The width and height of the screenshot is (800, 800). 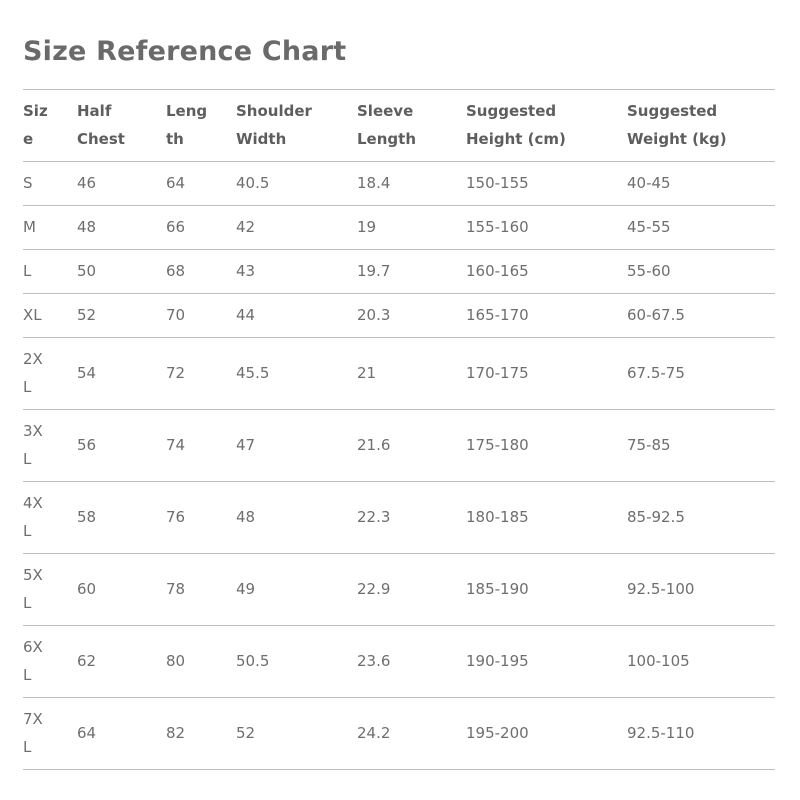 I want to click on cell-value: L, so click(x=27, y=271).